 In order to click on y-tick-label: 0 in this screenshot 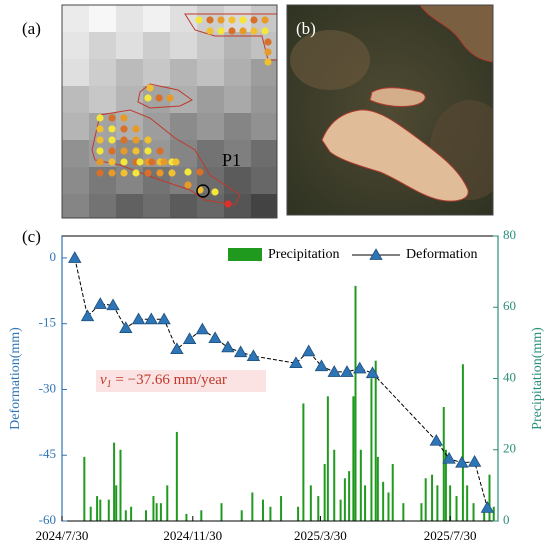, I will do `click(53, 256)`.